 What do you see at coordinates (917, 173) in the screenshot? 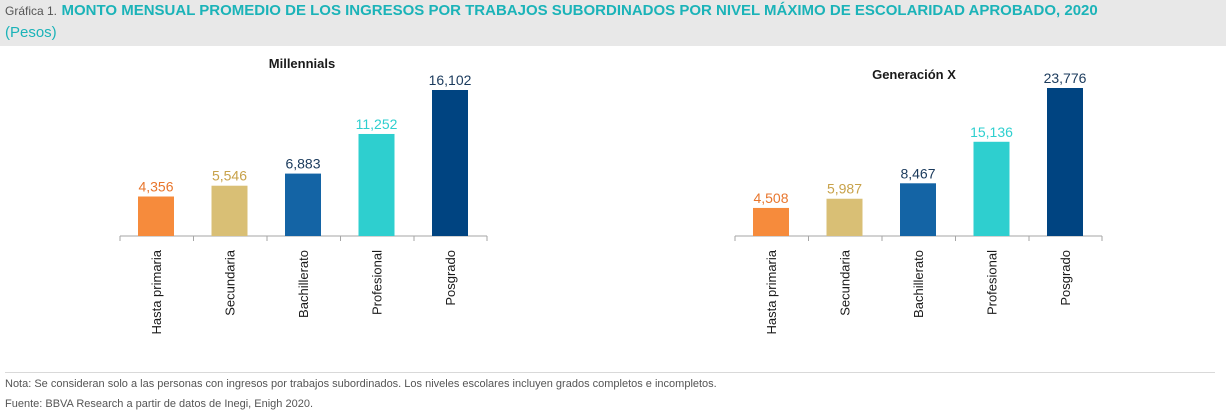
I see `data-label: 8,467` at bounding box center [917, 173].